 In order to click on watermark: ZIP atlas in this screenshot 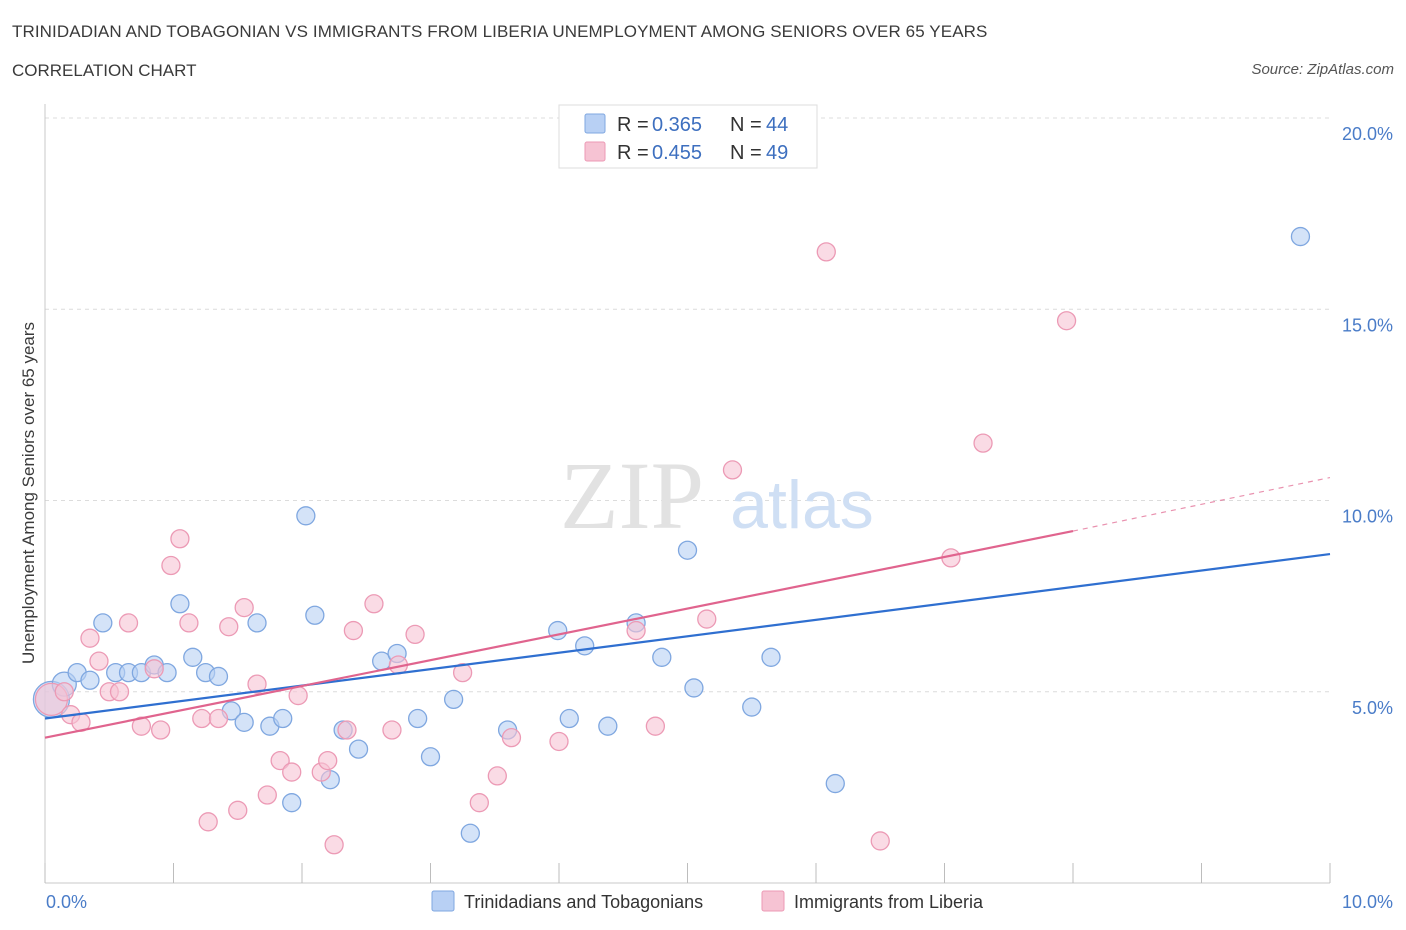, I will do `click(717, 495)`.